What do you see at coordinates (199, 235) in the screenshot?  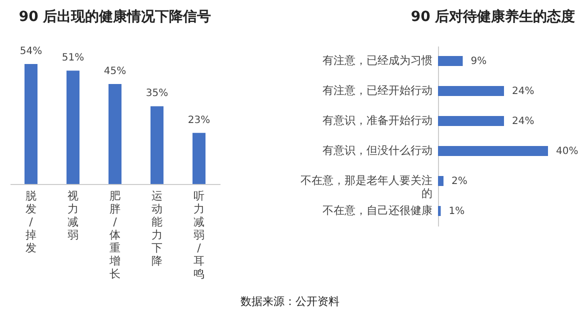 I see `x-tick-label: 听力减弱/耳鸣` at bounding box center [199, 235].